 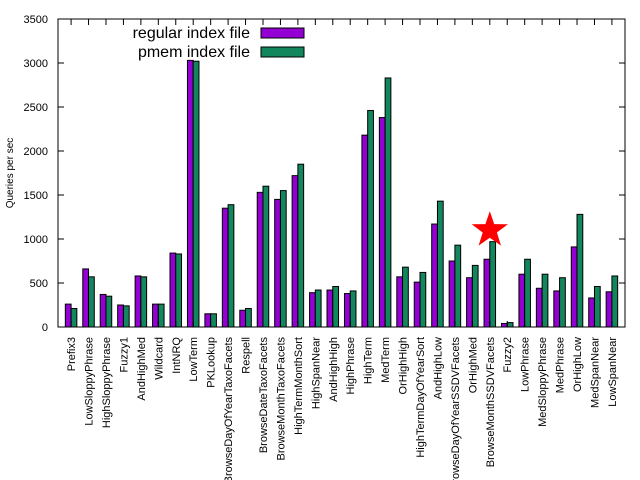 I want to click on y-tick-label: 500, so click(x=39, y=284).